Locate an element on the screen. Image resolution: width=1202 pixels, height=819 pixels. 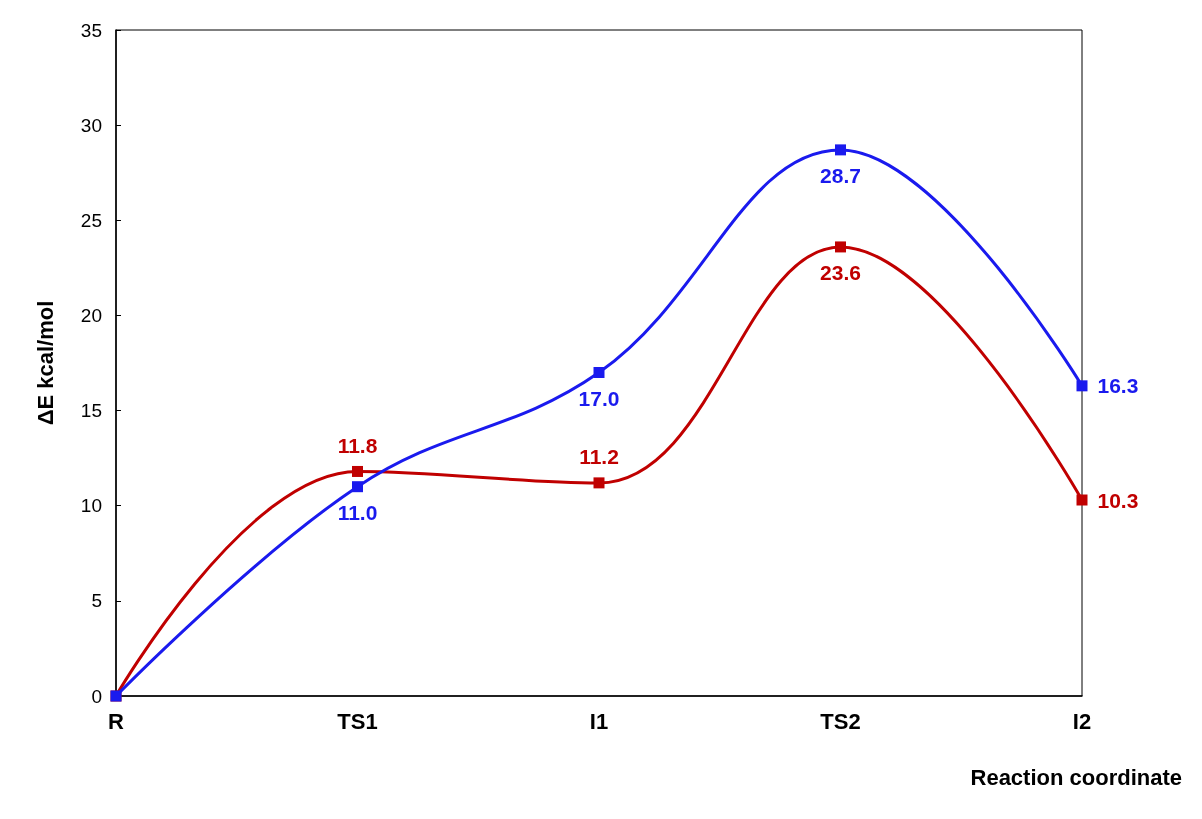
data-label: 11.8 is located at coordinates (357, 445).